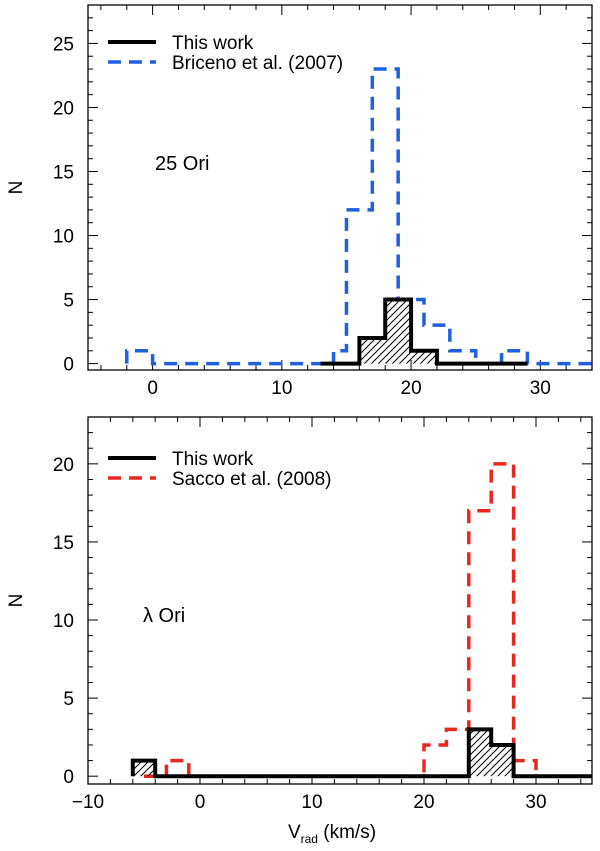 The height and width of the screenshot is (851, 600). What do you see at coordinates (332, 834) in the screenshot?
I see `x-axis-label: Vrad (km/s)` at bounding box center [332, 834].